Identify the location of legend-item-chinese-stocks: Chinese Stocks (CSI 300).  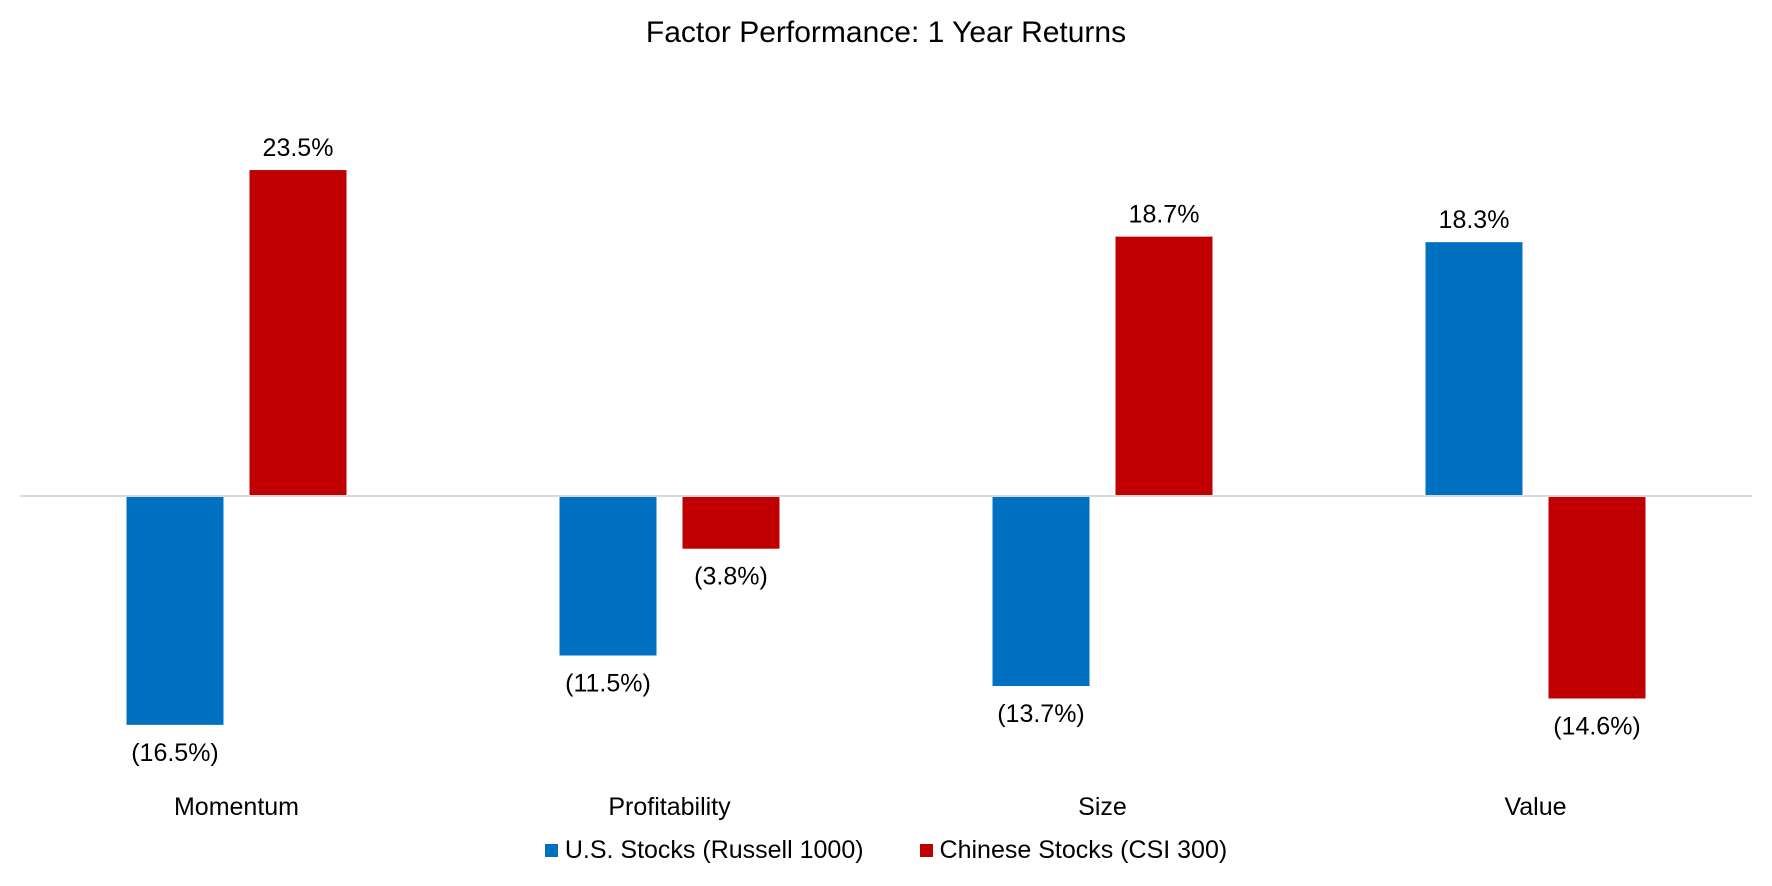
(1073, 850).